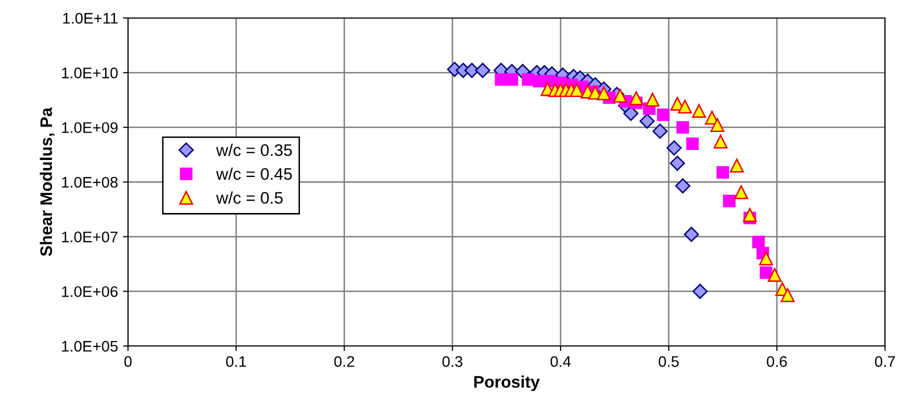  What do you see at coordinates (452, 361) in the screenshot?
I see `x-tick-label: 0.3` at bounding box center [452, 361].